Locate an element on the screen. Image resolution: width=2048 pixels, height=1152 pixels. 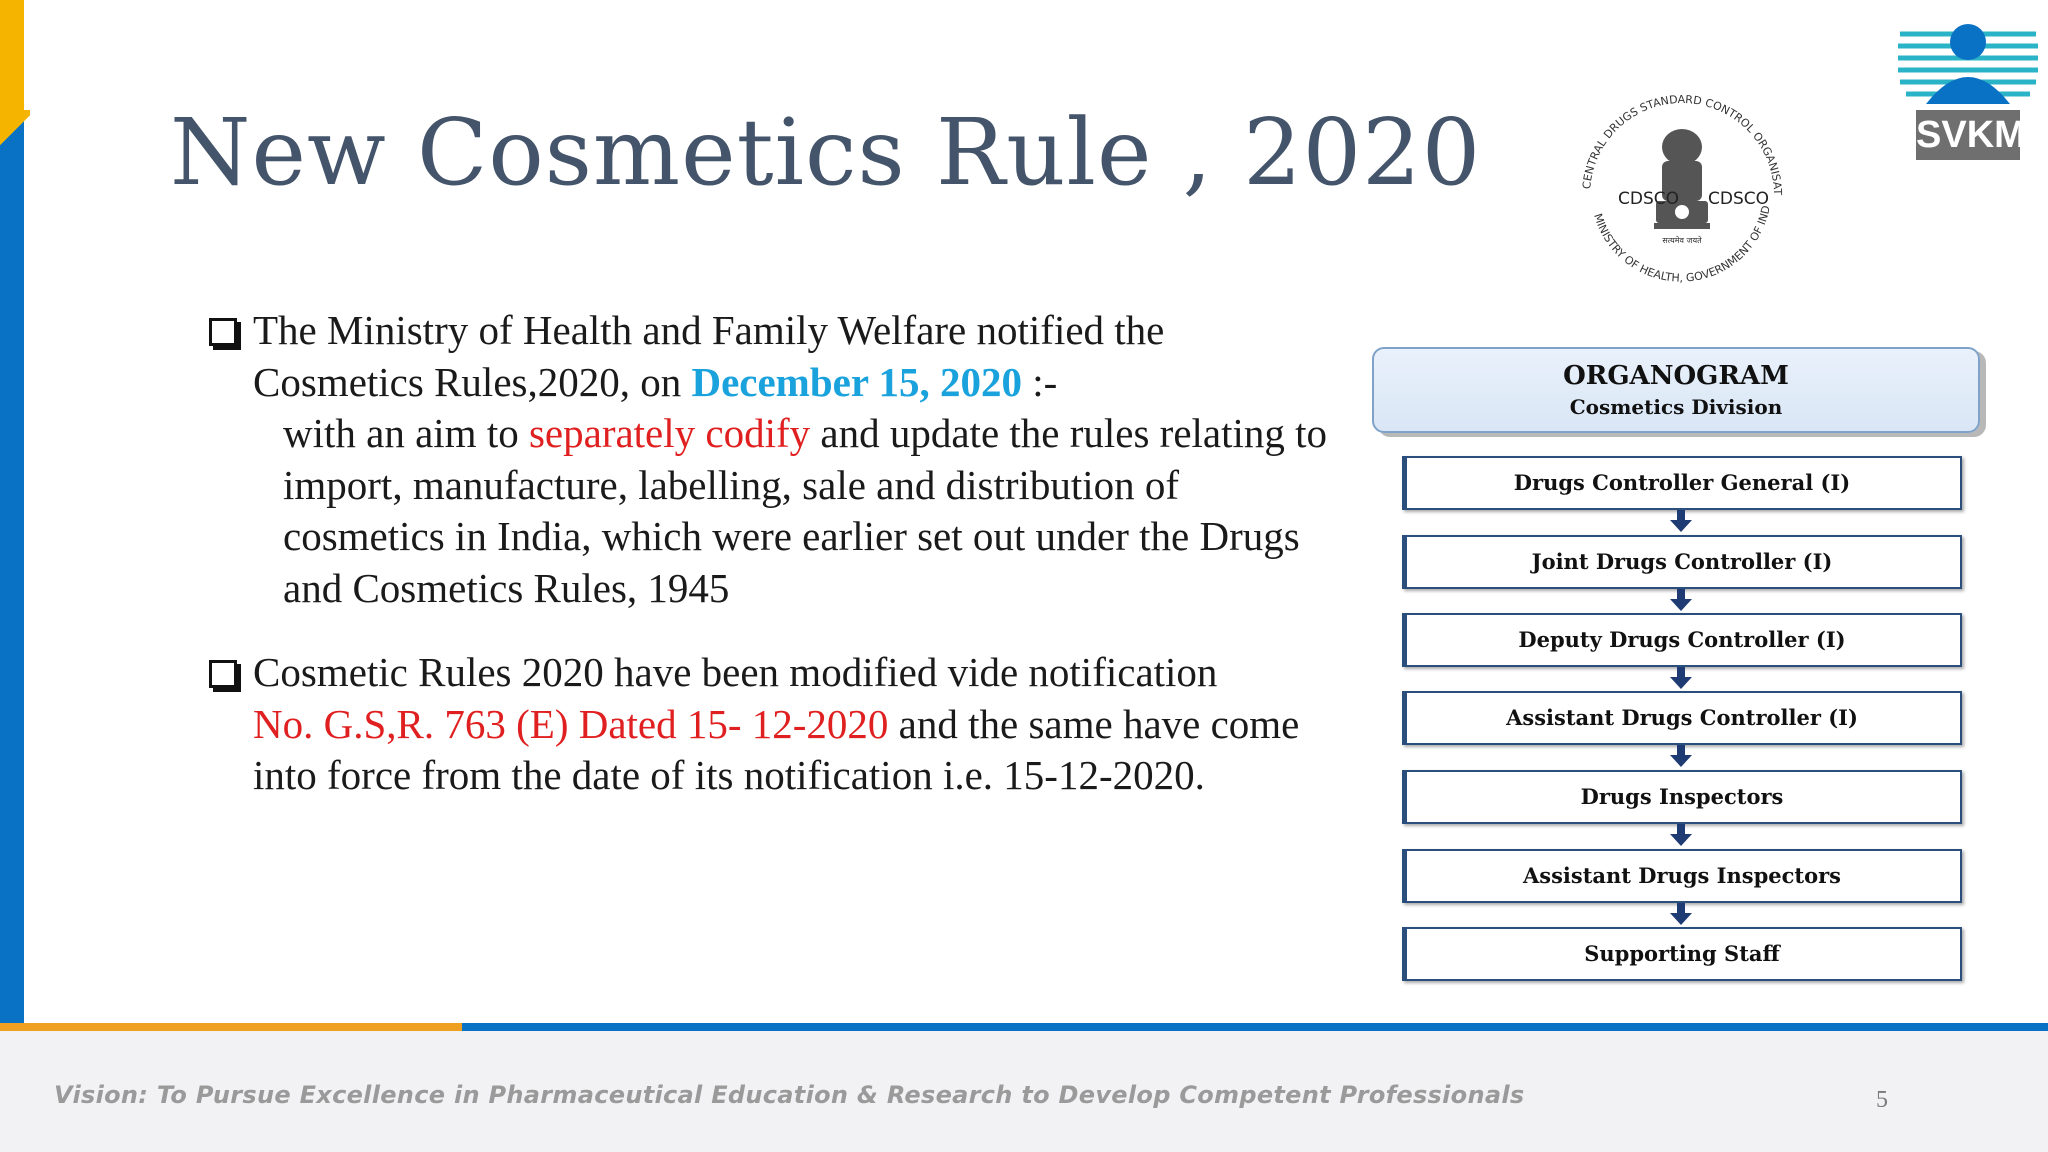
org-level-2: Joint Drugs Controller (I) is located at coordinates (1682, 562).